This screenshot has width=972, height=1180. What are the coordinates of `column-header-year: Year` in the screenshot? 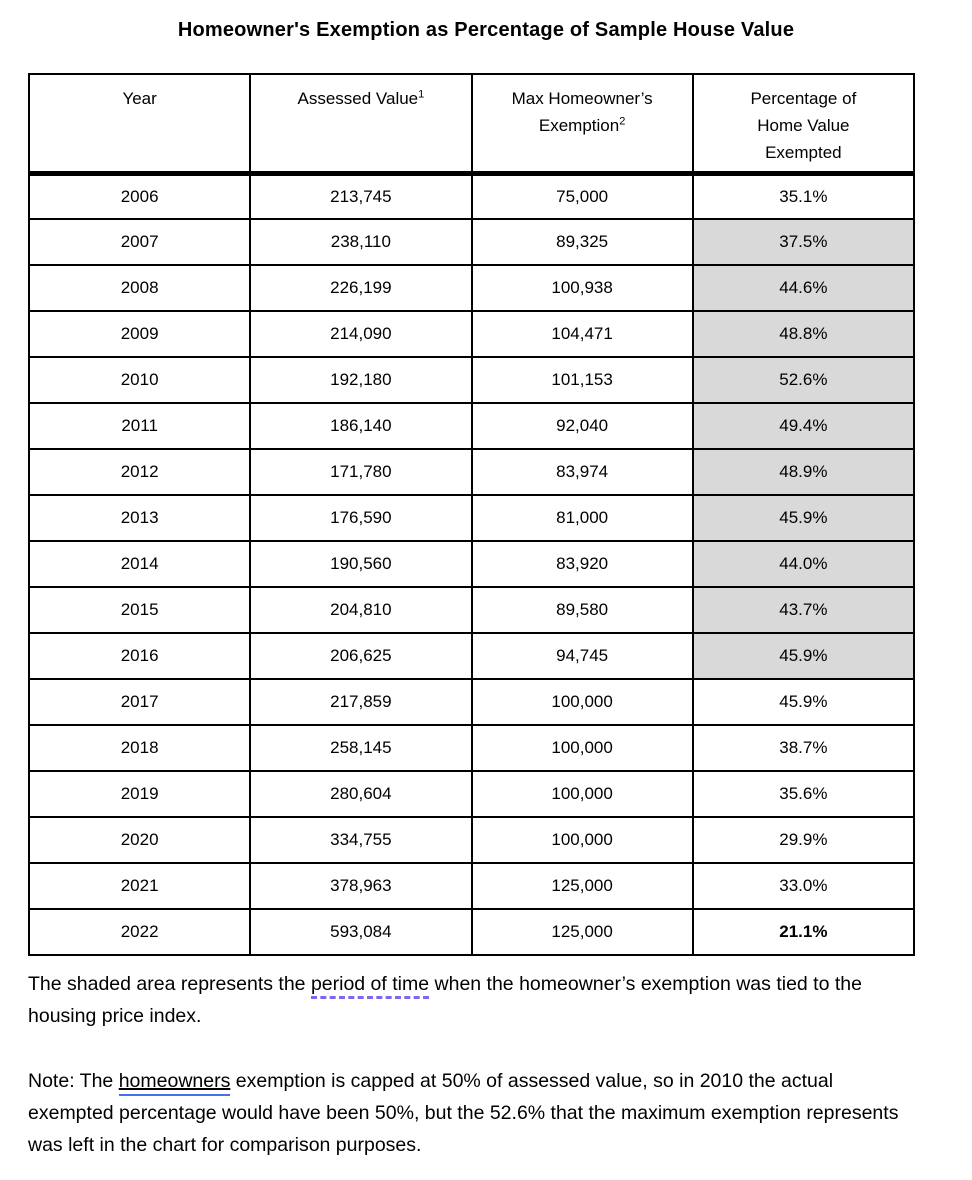 It's located at (139, 124).